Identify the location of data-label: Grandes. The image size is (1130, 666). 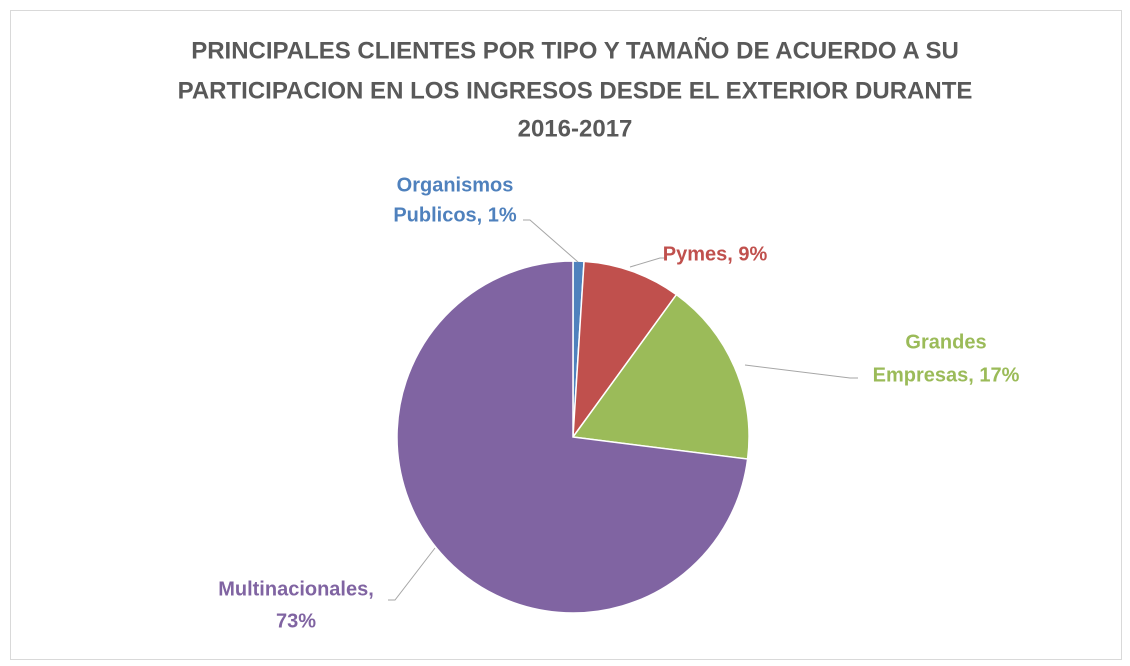
(945, 342).